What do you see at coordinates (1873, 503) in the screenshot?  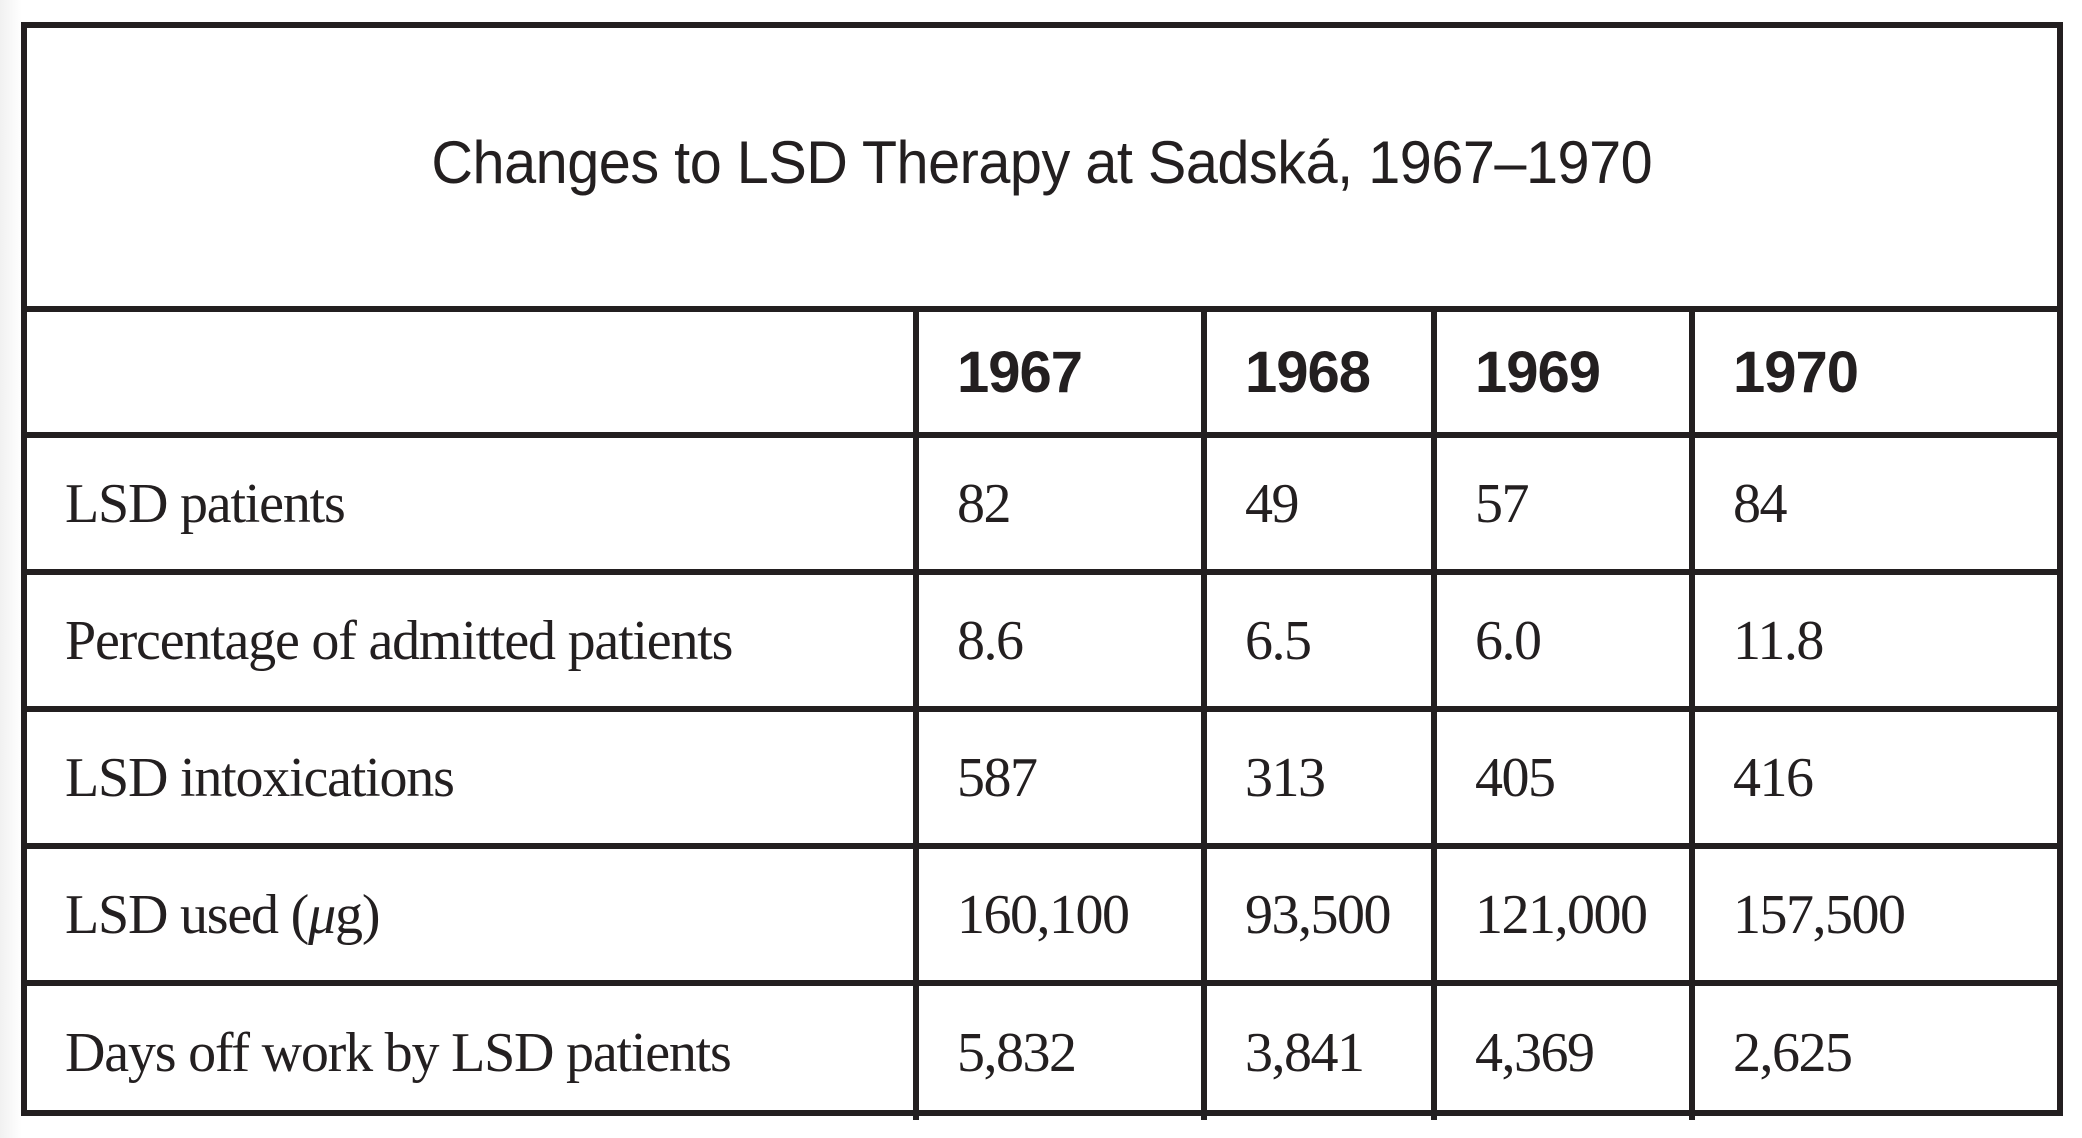 I see `table-cell: 84` at bounding box center [1873, 503].